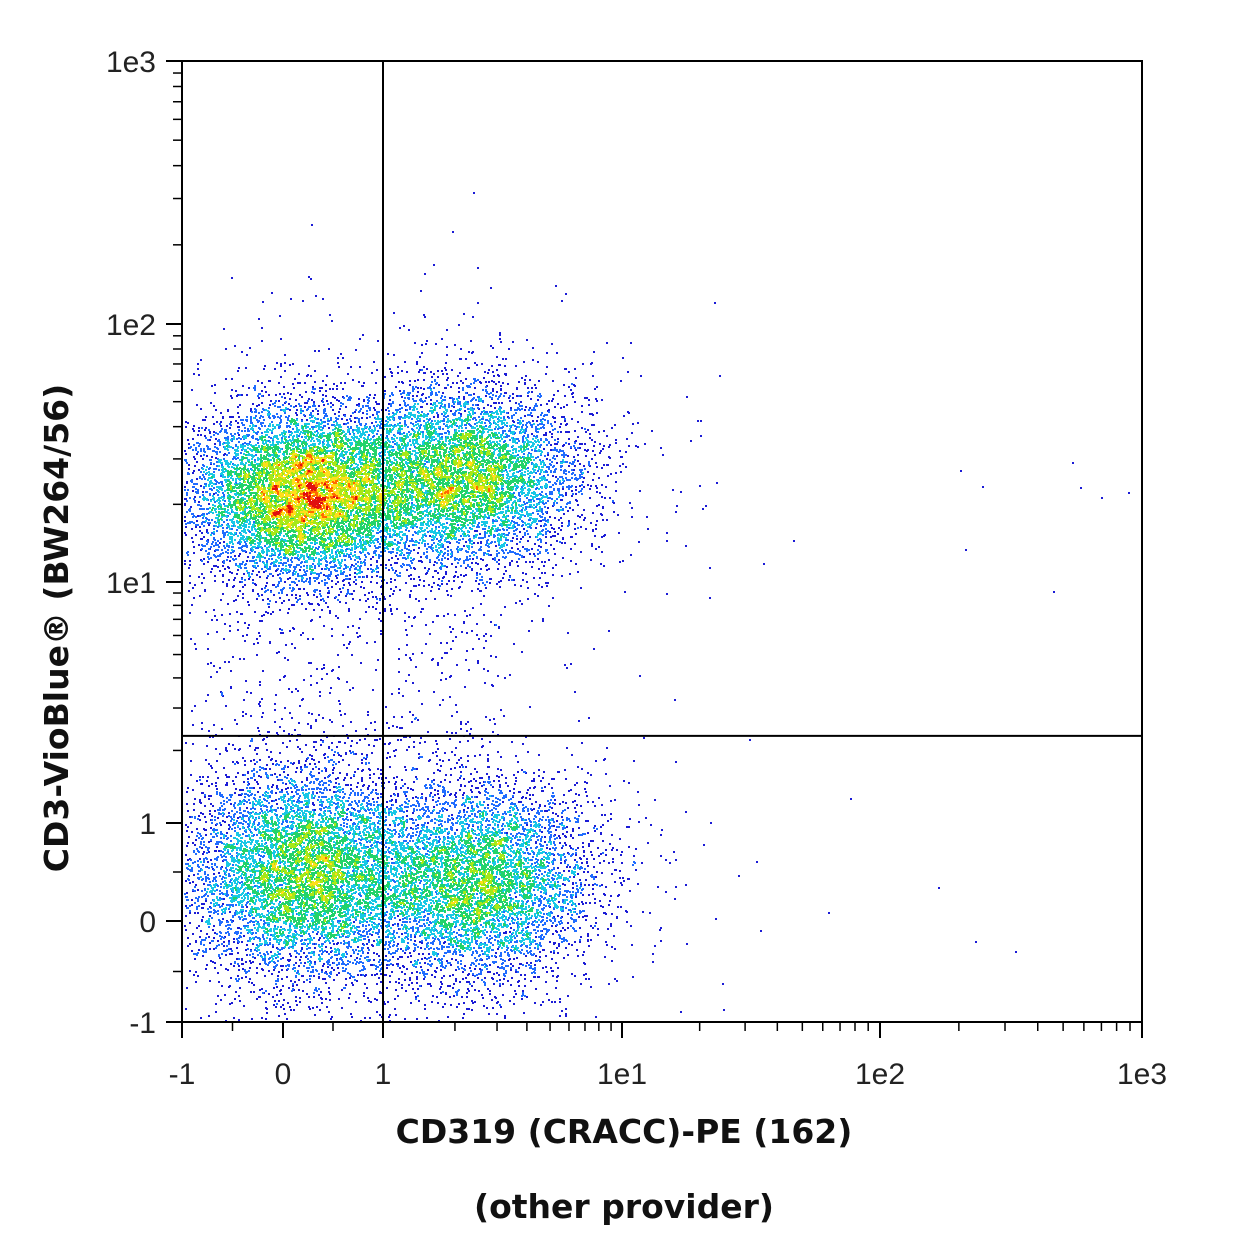 This screenshot has width=1250, height=1250. What do you see at coordinates (131, 62) in the screenshot?
I see `y-tick-label: 1e3` at bounding box center [131, 62].